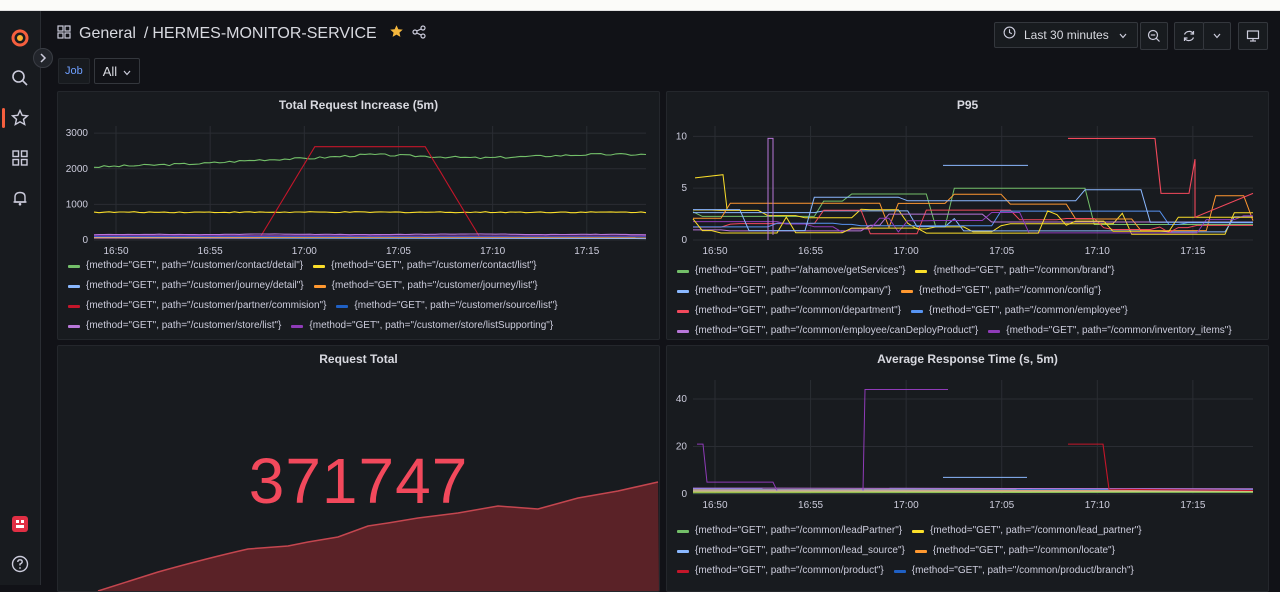 This screenshot has width=1280, height=592. What do you see at coordinates (107, 34) in the screenshot?
I see `breadcrumb-folder-link: General` at bounding box center [107, 34].